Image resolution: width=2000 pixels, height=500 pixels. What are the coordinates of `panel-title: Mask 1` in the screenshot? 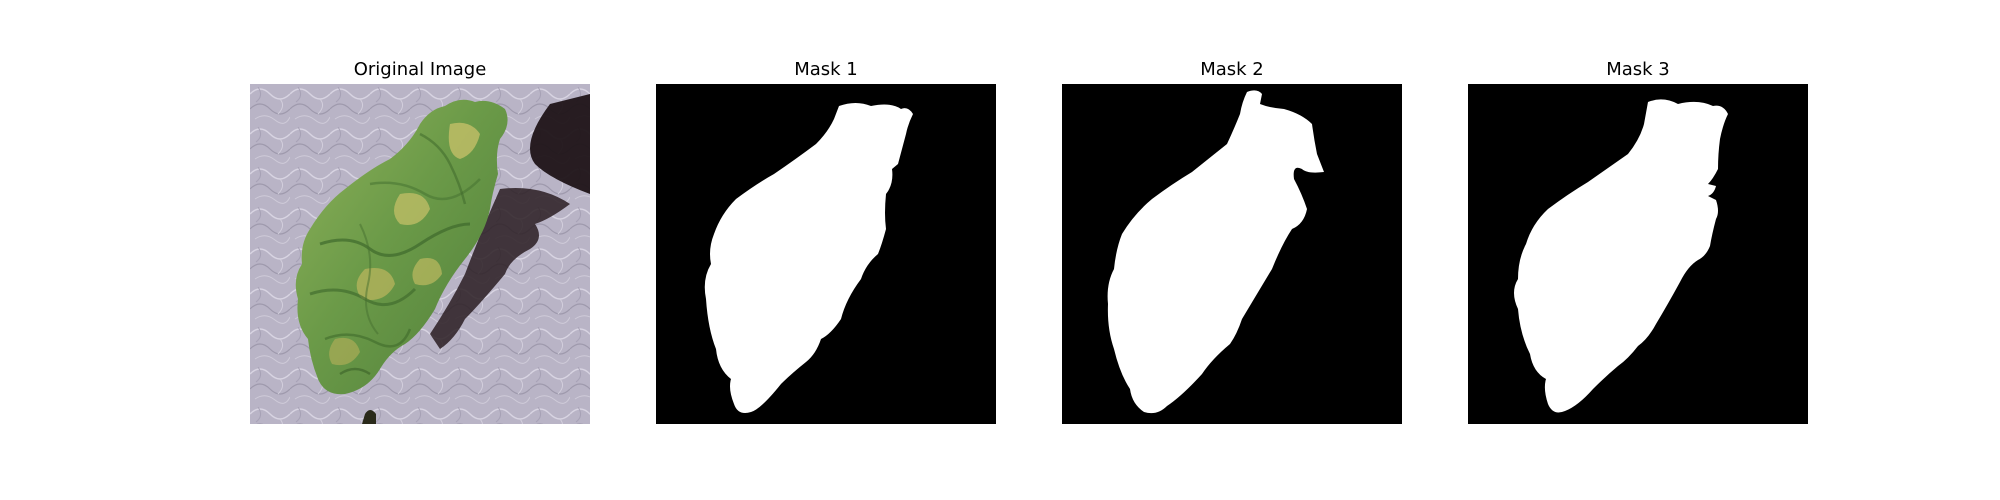 It's located at (826, 69).